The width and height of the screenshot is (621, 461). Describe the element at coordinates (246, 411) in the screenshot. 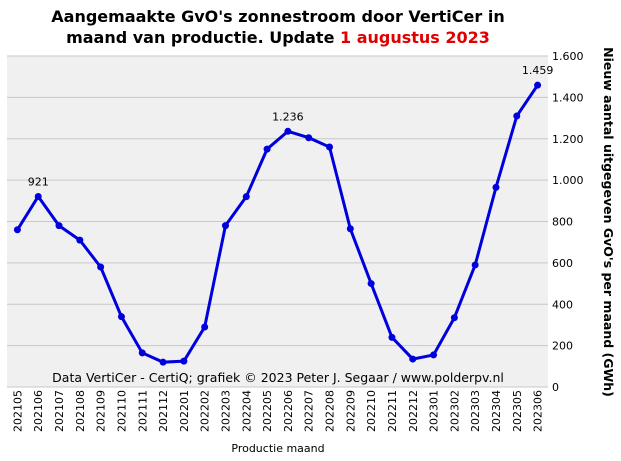

I see `x-tick-label: 202204` at that location.